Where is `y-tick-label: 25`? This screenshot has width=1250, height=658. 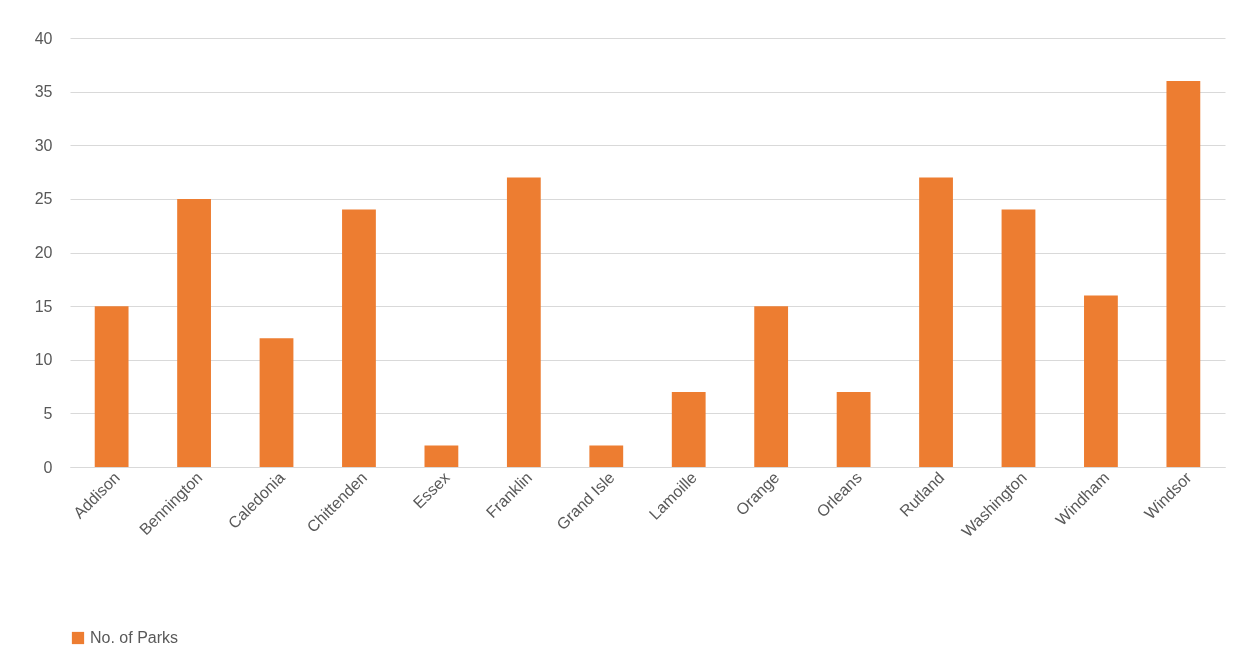 y-tick-label: 25 is located at coordinates (43, 199).